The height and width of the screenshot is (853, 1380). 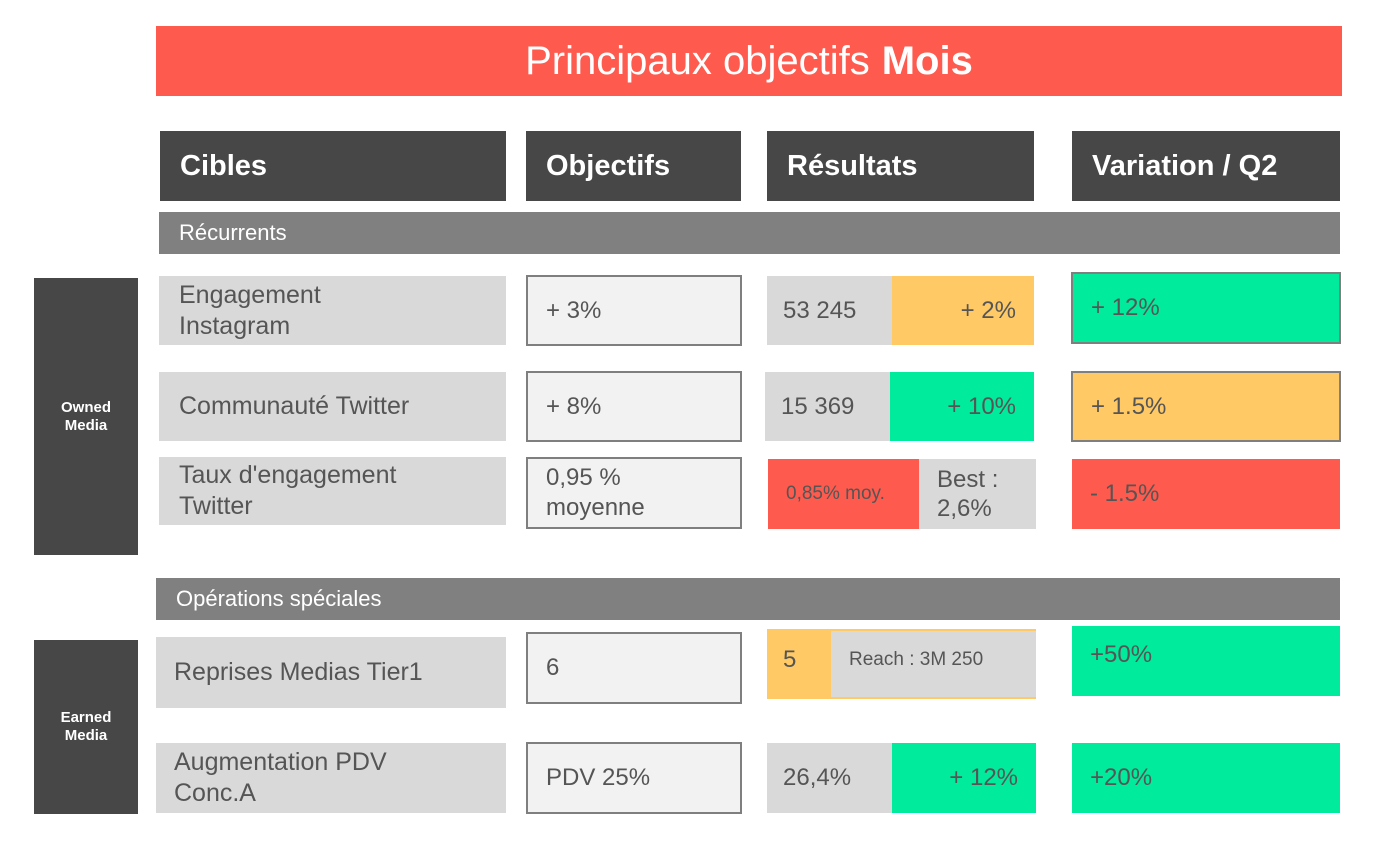 What do you see at coordinates (799, 664) in the screenshot?
I see `row-4-result-value: 5` at bounding box center [799, 664].